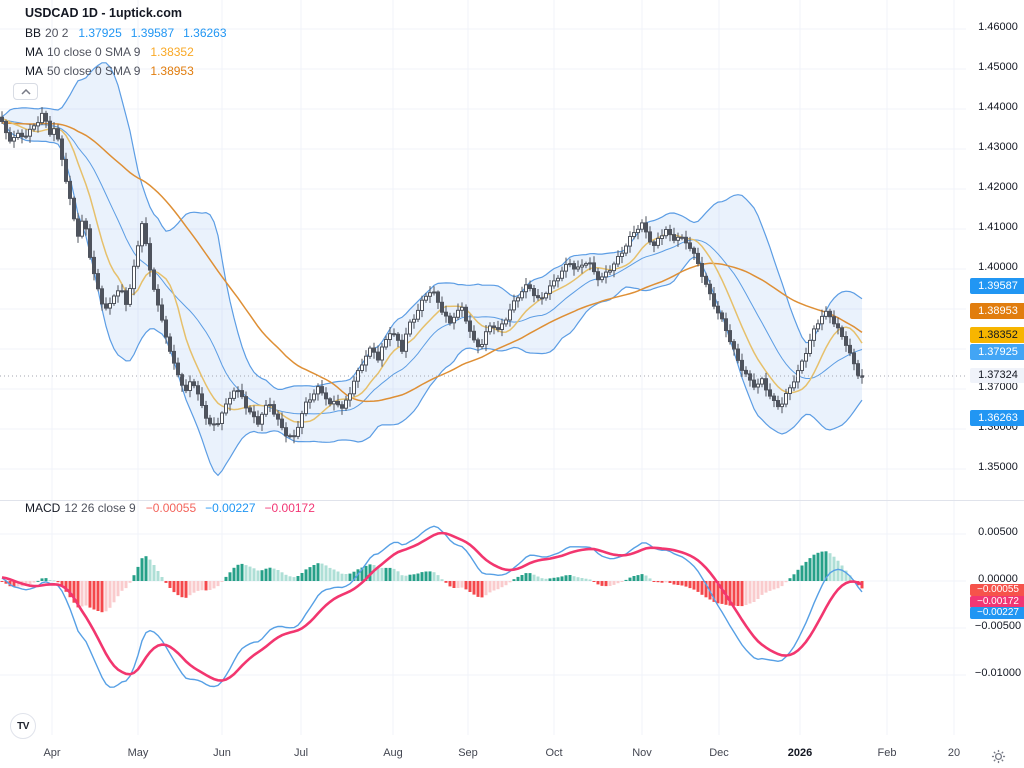  What do you see at coordinates (100, 508) in the screenshot?
I see `macd-params: 12 26 close 9` at bounding box center [100, 508].